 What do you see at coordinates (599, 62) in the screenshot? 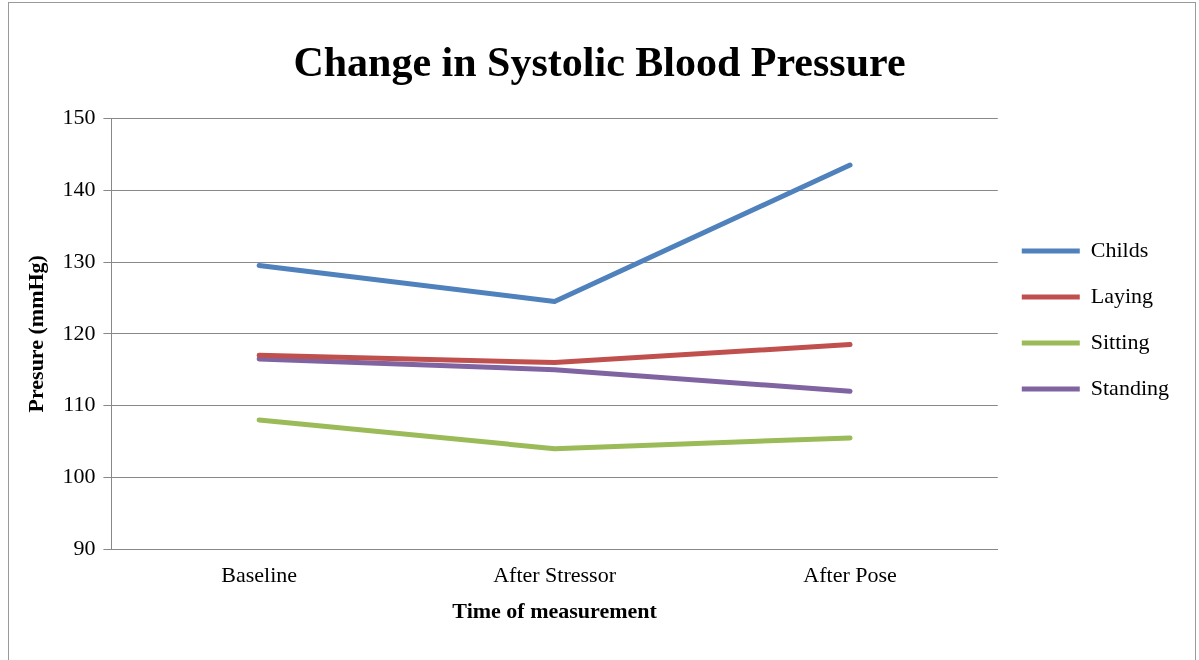
I see `chart-title: Change in Systolic Blood Pressure` at bounding box center [599, 62].